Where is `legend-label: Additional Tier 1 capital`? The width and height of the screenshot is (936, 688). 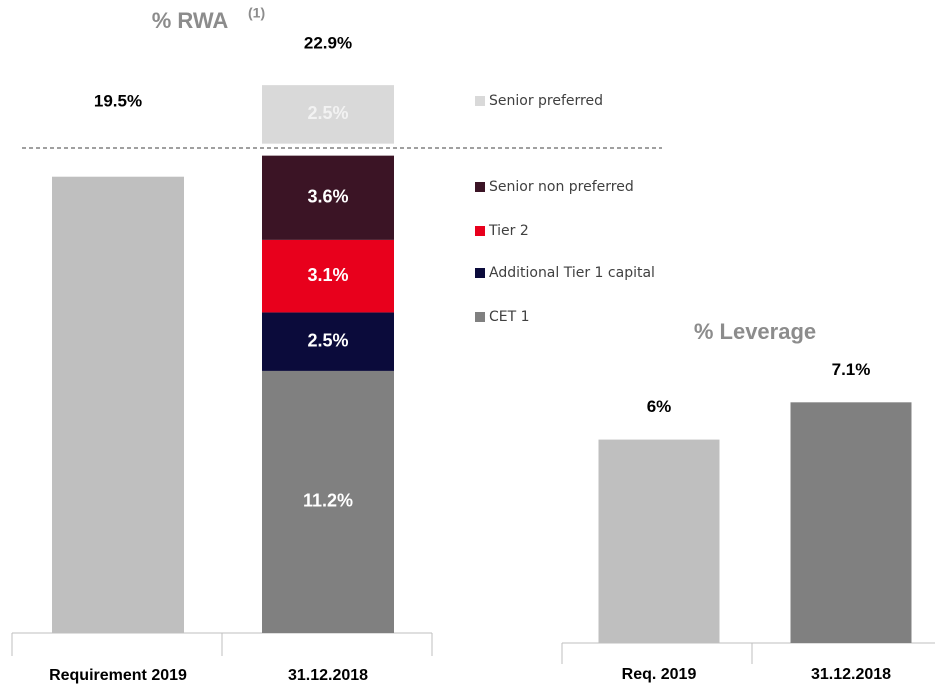 legend-label: Additional Tier 1 capital is located at coordinates (572, 273).